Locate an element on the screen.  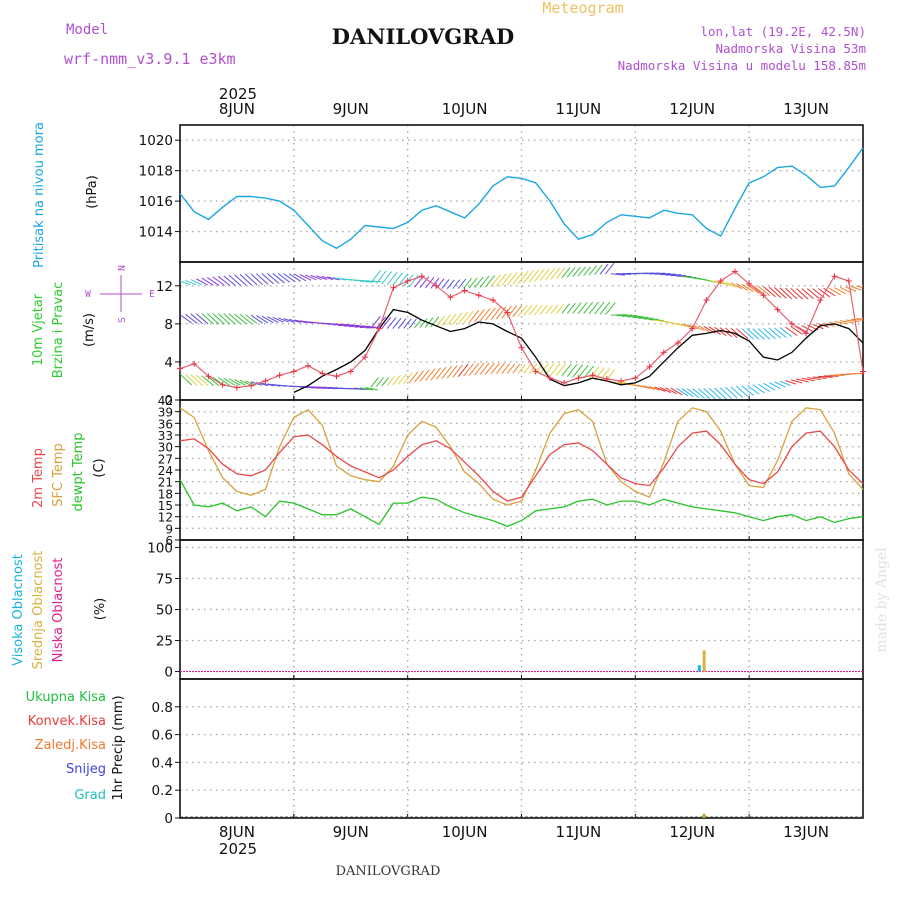
day-label-top: 13JUN is located at coordinates (806, 109).